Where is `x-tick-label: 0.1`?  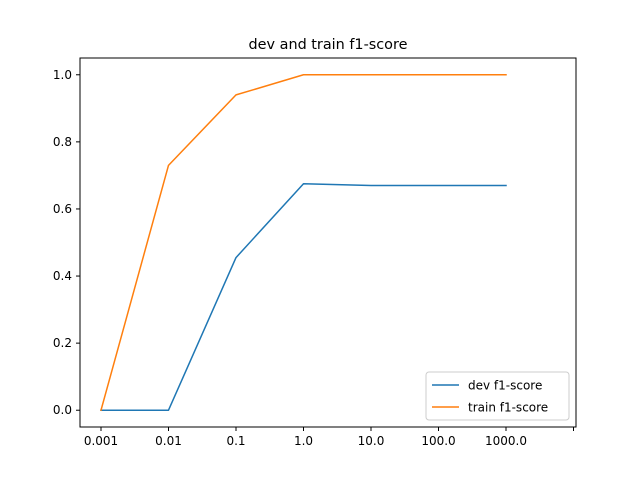 x-tick-label: 0.1 is located at coordinates (235, 441).